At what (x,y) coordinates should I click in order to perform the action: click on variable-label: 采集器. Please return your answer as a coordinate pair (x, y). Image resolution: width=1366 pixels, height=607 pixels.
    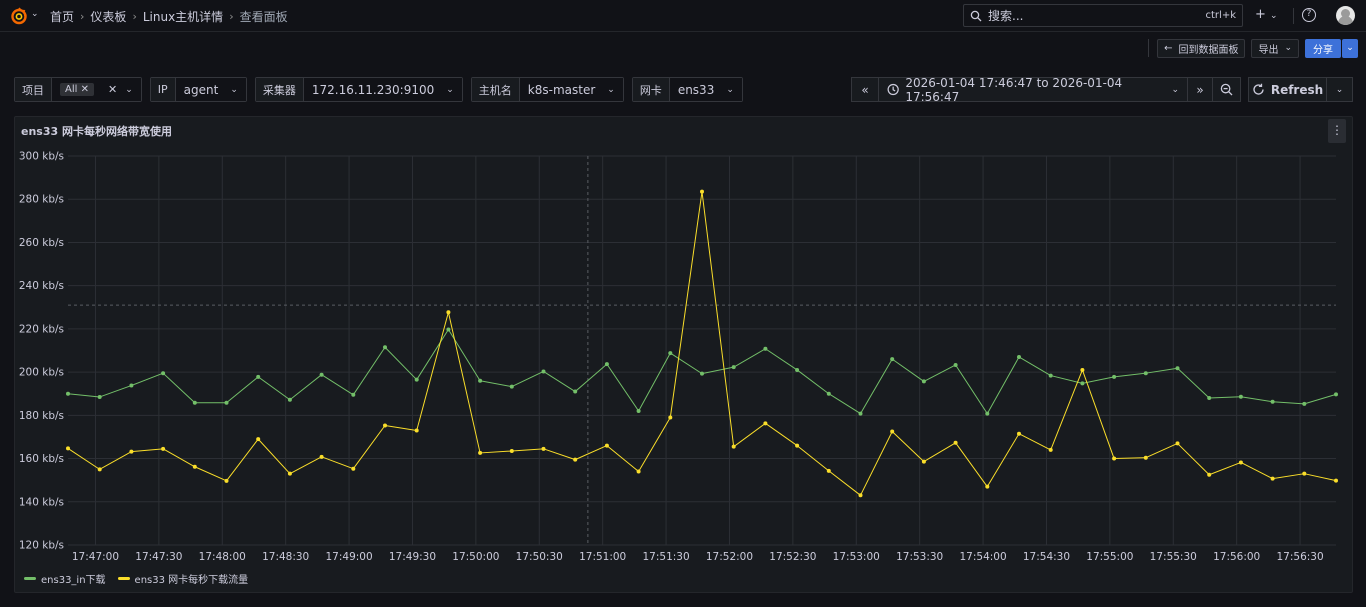
    Looking at the image, I should click on (279, 89).